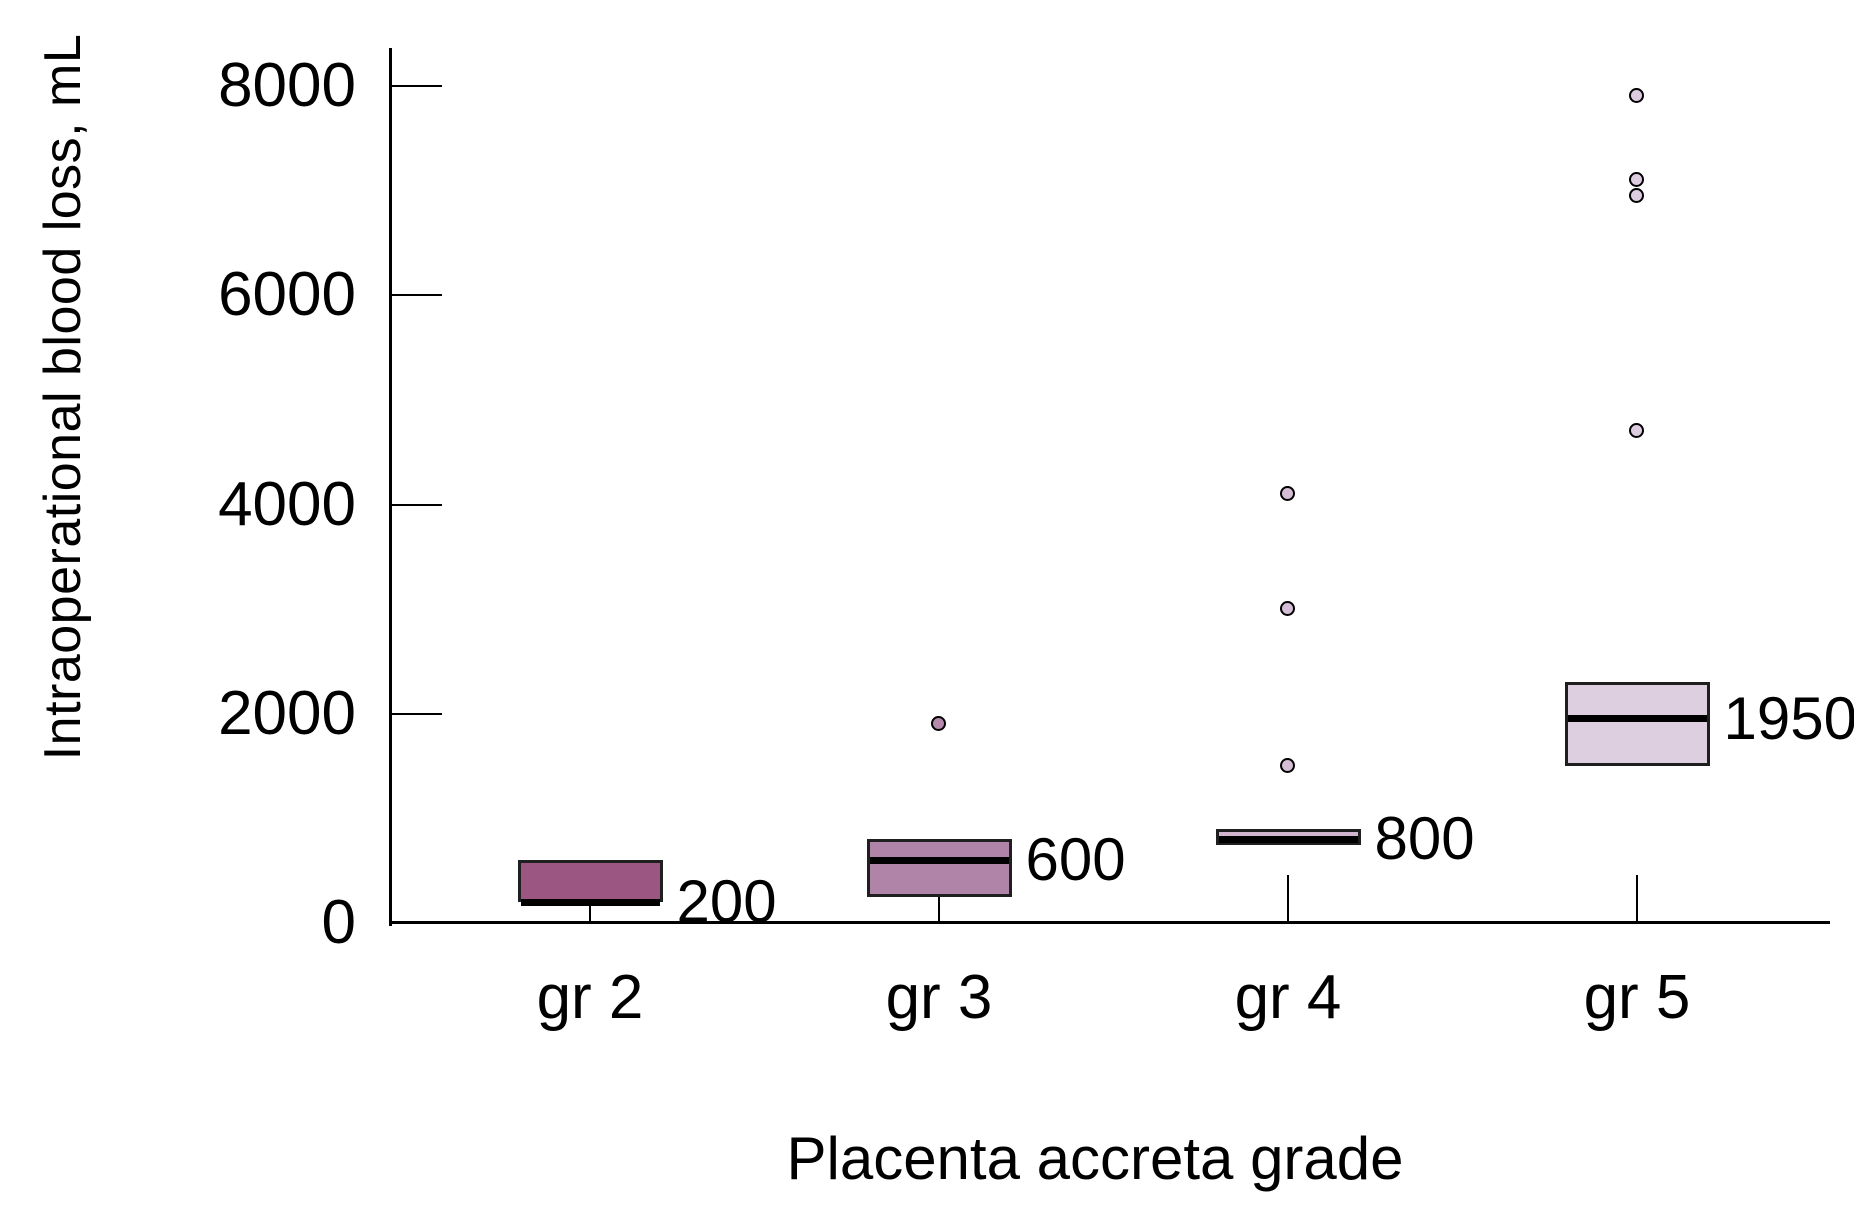 The width and height of the screenshot is (1854, 1232). Describe the element at coordinates (1095, 1158) in the screenshot. I see `x-axis-title: Placenta accreta grade` at that location.